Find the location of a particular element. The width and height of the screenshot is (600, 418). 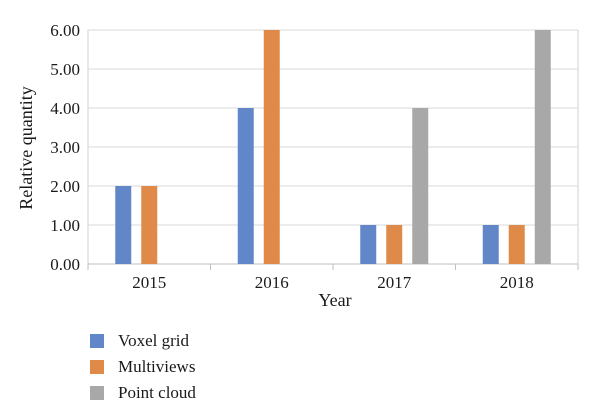

y-tick-label: 5.00 is located at coordinates (65, 69).